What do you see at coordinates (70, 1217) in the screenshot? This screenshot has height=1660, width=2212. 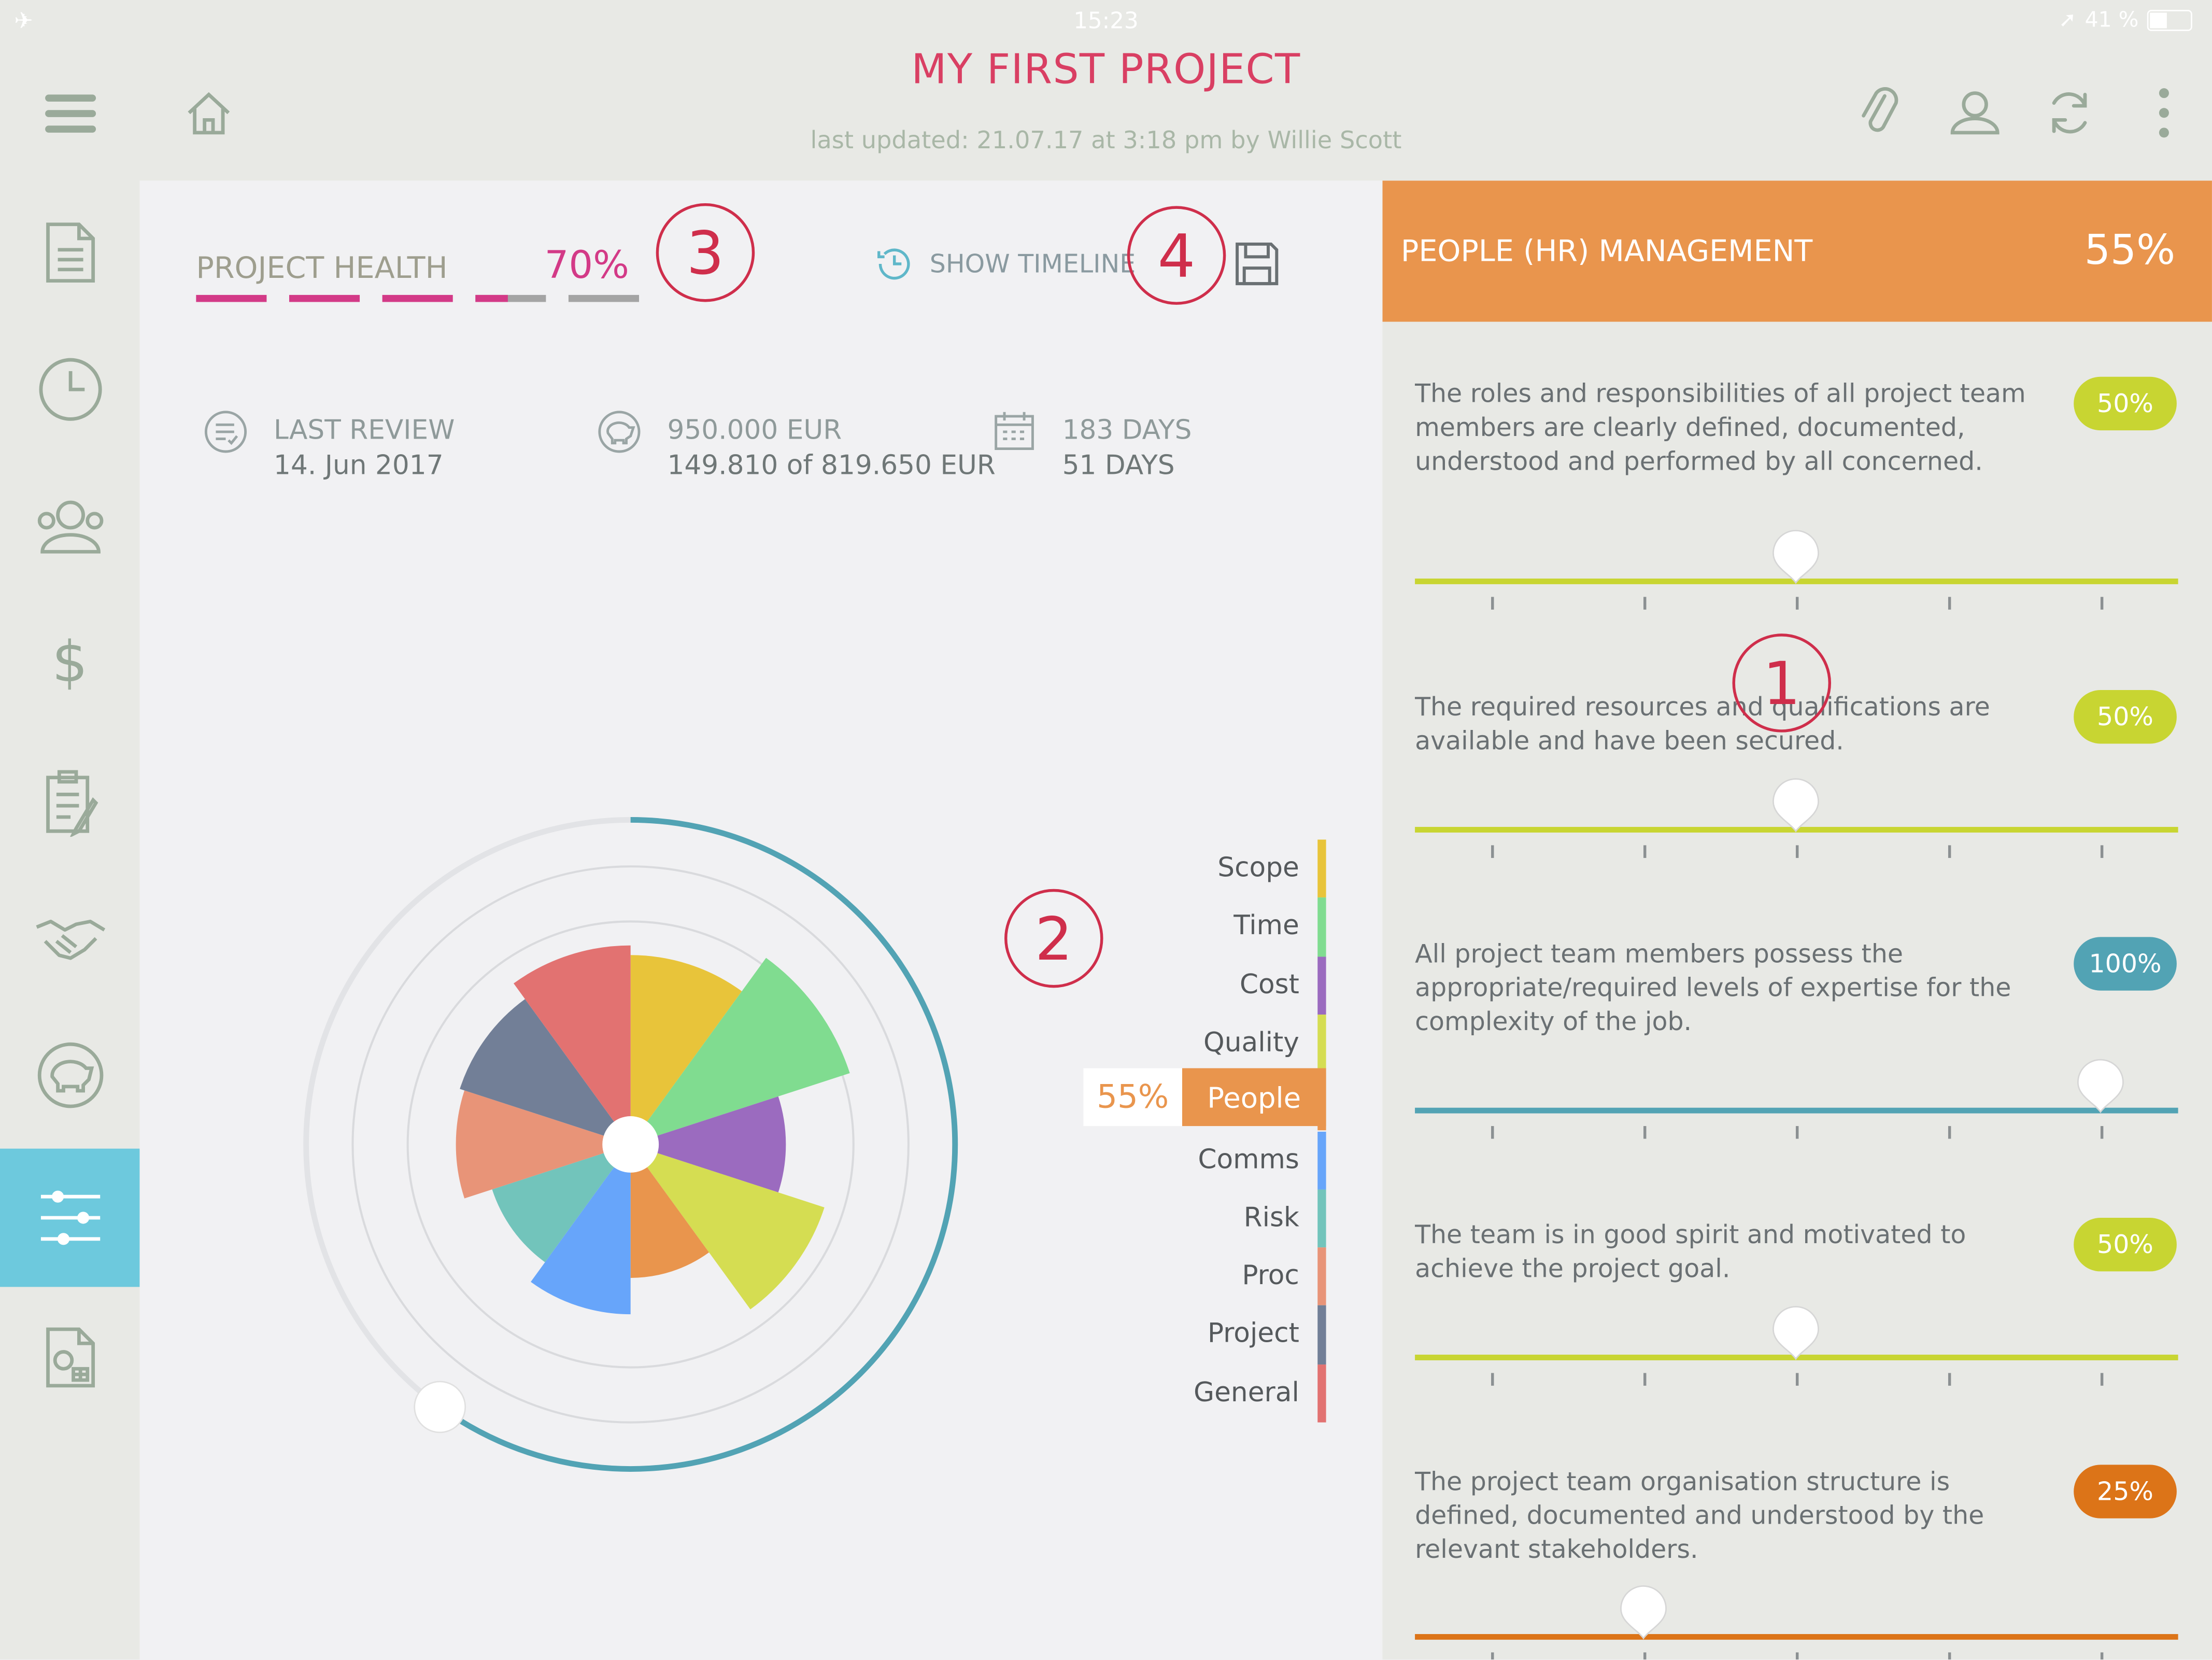 I see `sidebar-item-assessment` at bounding box center [70, 1217].